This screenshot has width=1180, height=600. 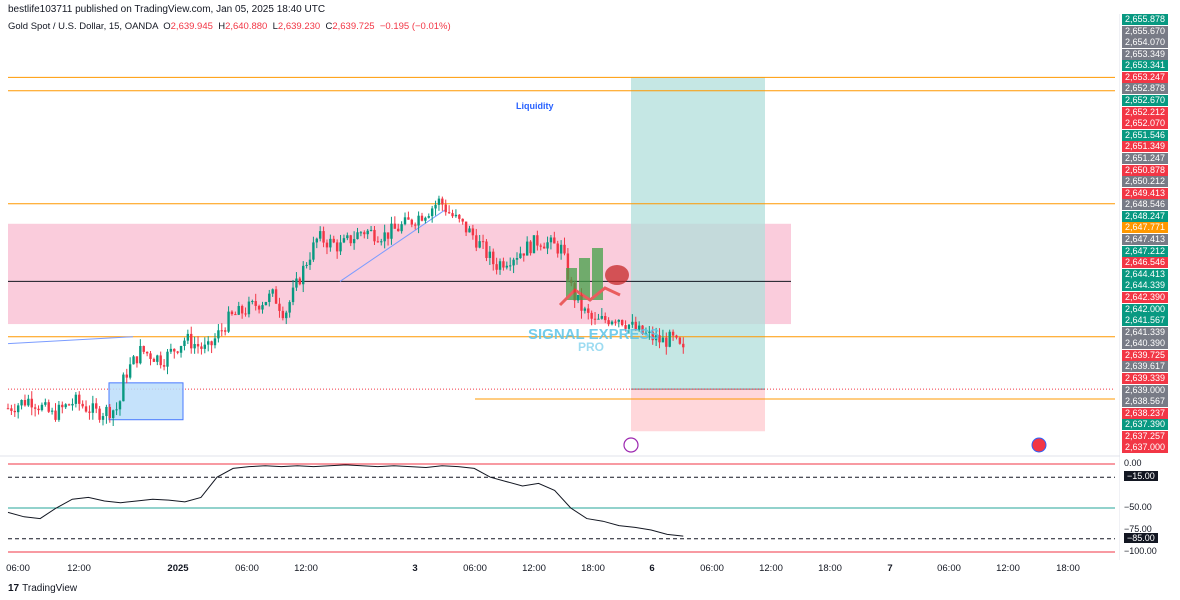 I want to click on osc-level-label: −75.00, so click(x=1138, y=529).